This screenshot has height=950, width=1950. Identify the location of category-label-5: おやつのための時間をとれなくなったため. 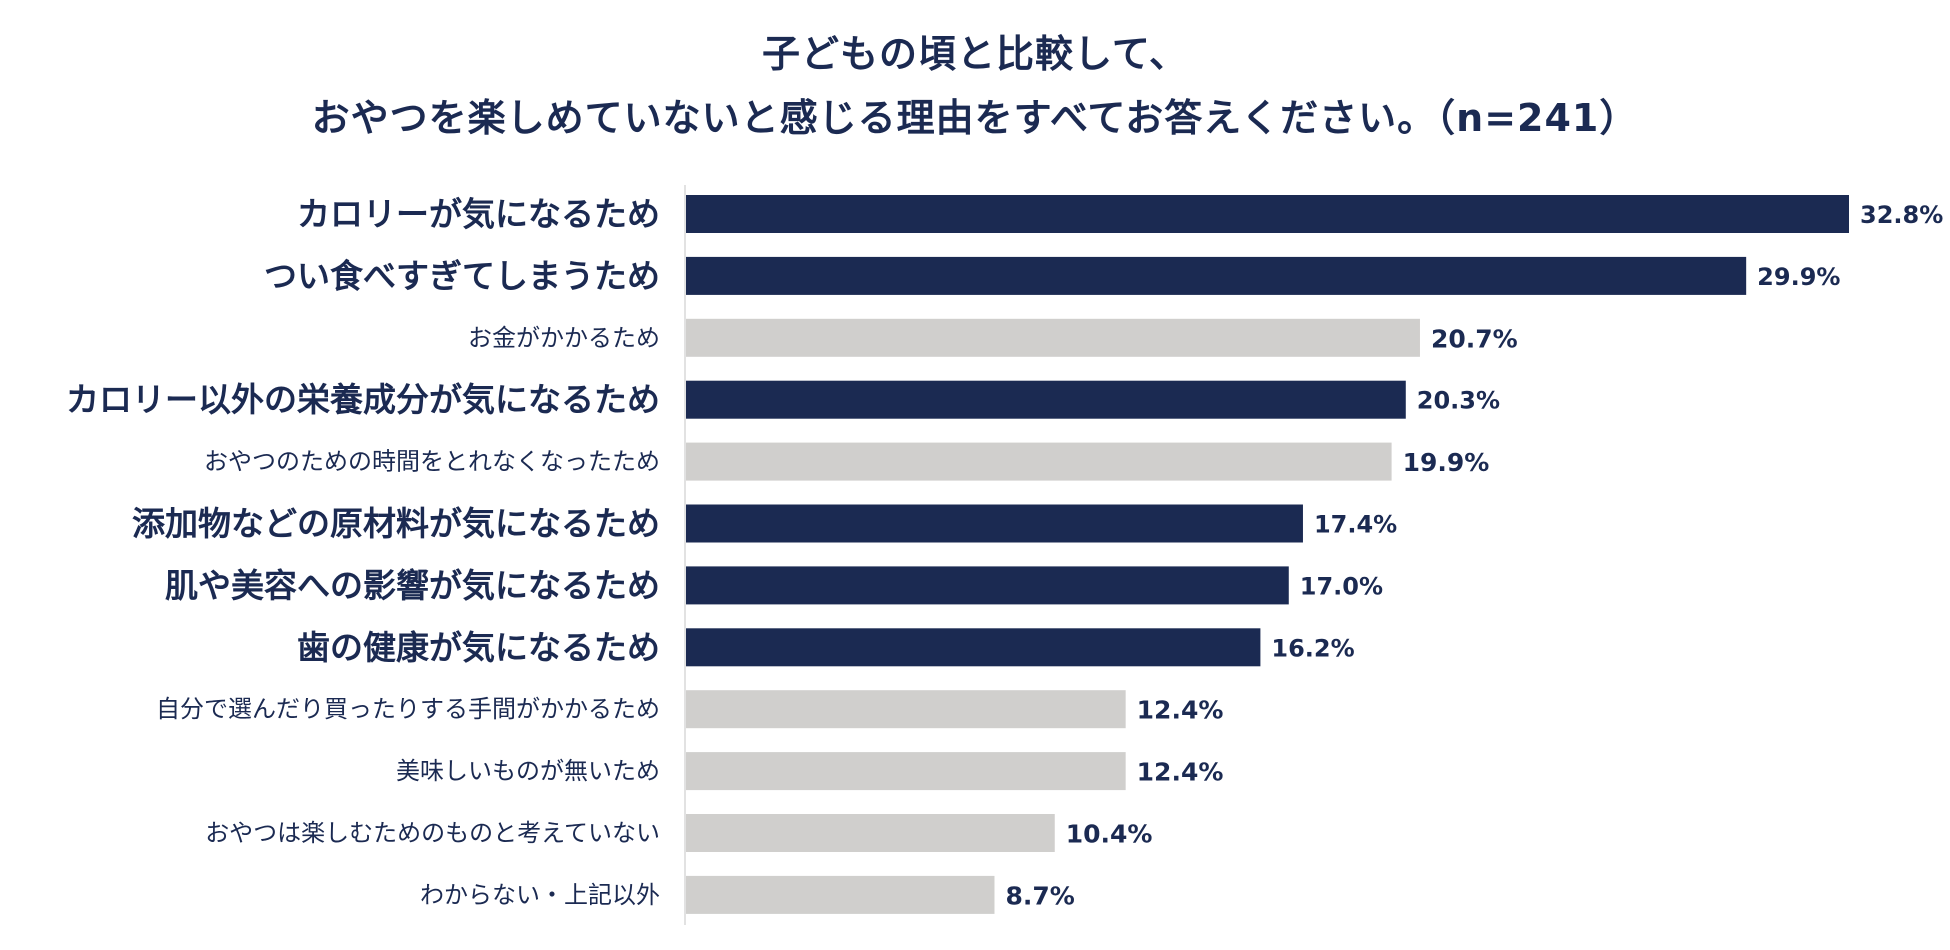
(432, 462).